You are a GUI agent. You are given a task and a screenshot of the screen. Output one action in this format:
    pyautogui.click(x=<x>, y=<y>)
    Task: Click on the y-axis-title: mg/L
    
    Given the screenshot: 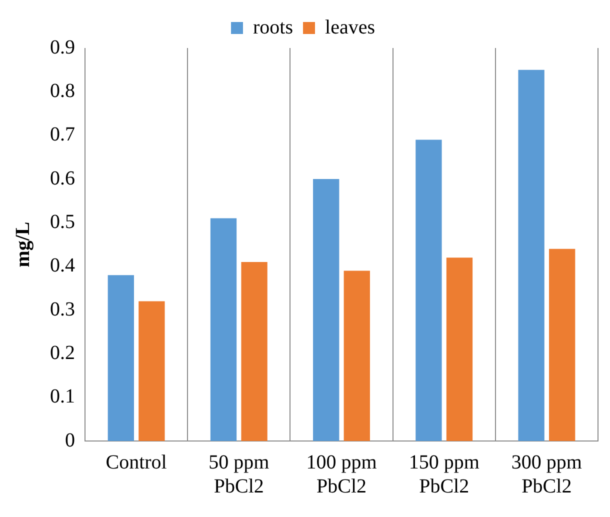 What is the action you would take?
    pyautogui.click(x=23, y=245)
    